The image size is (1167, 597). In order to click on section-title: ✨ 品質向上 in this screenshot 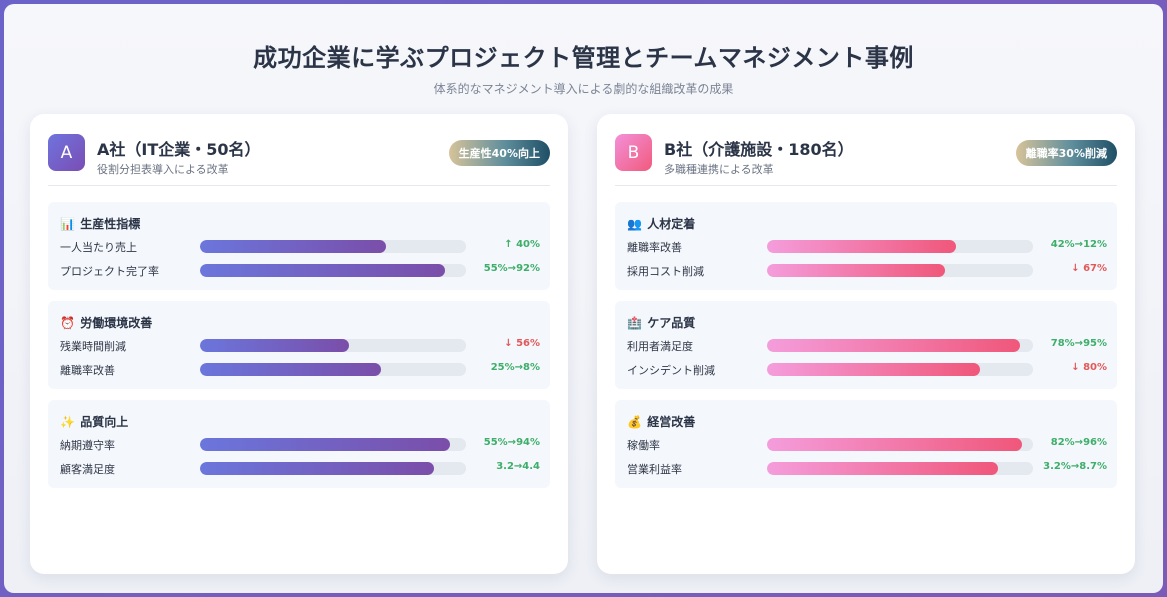, I will do `click(94, 421)`.